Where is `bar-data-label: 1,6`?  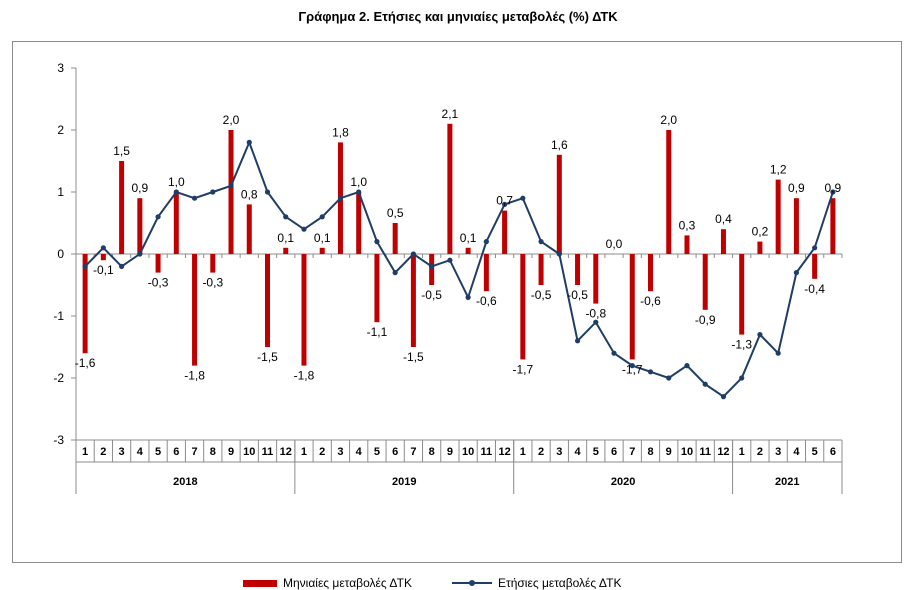
bar-data-label: 1,6 is located at coordinates (559, 145).